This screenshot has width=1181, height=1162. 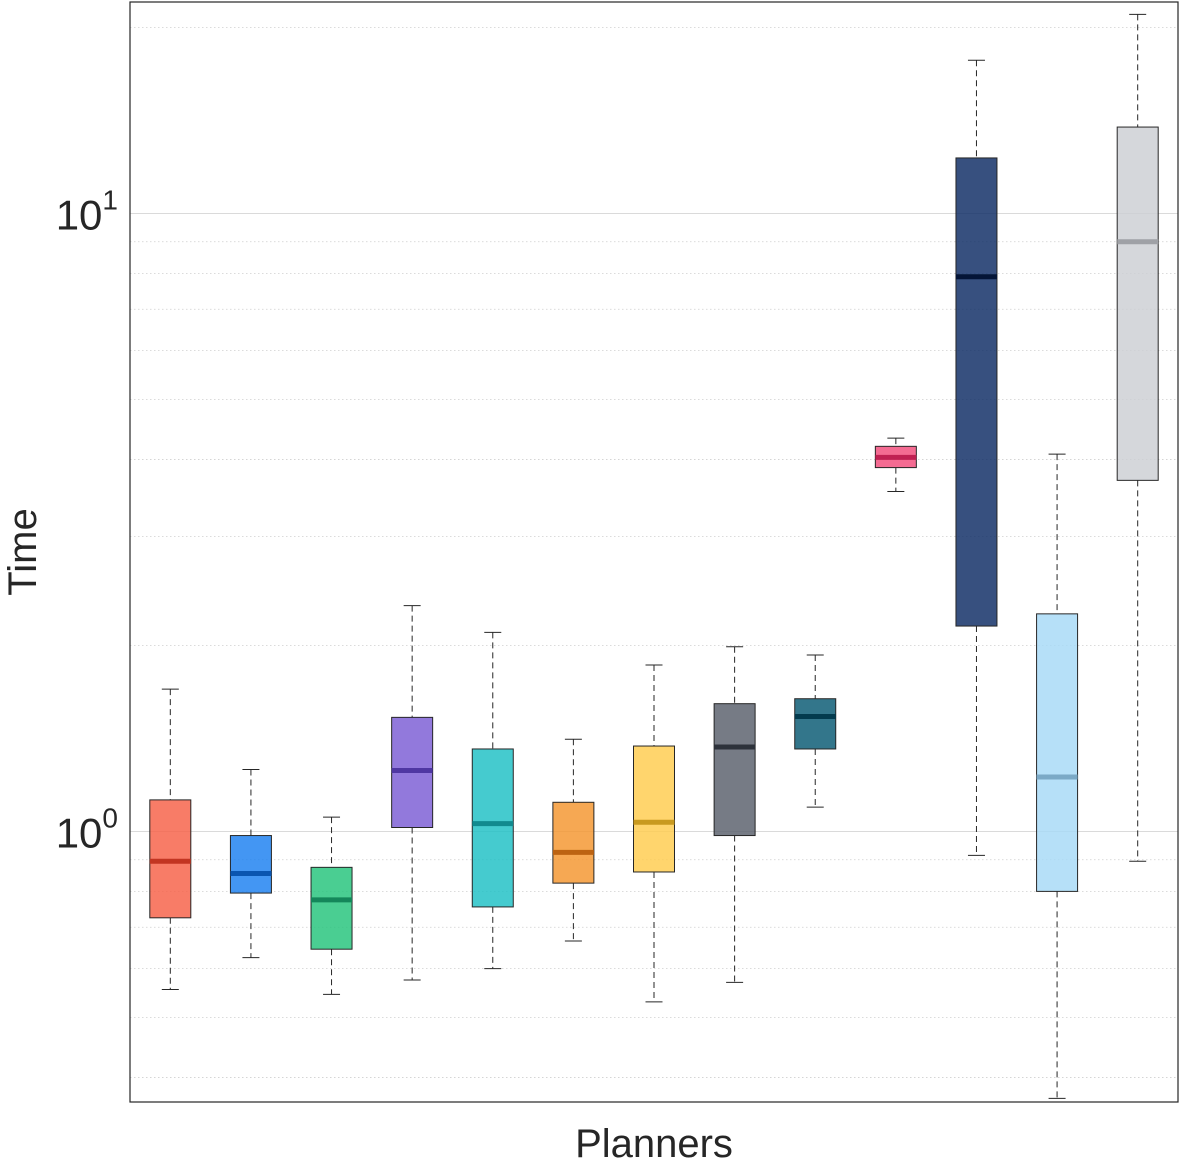 What do you see at coordinates (110, 818) in the screenshot?
I see `y-tick-exponent: 0` at bounding box center [110, 818].